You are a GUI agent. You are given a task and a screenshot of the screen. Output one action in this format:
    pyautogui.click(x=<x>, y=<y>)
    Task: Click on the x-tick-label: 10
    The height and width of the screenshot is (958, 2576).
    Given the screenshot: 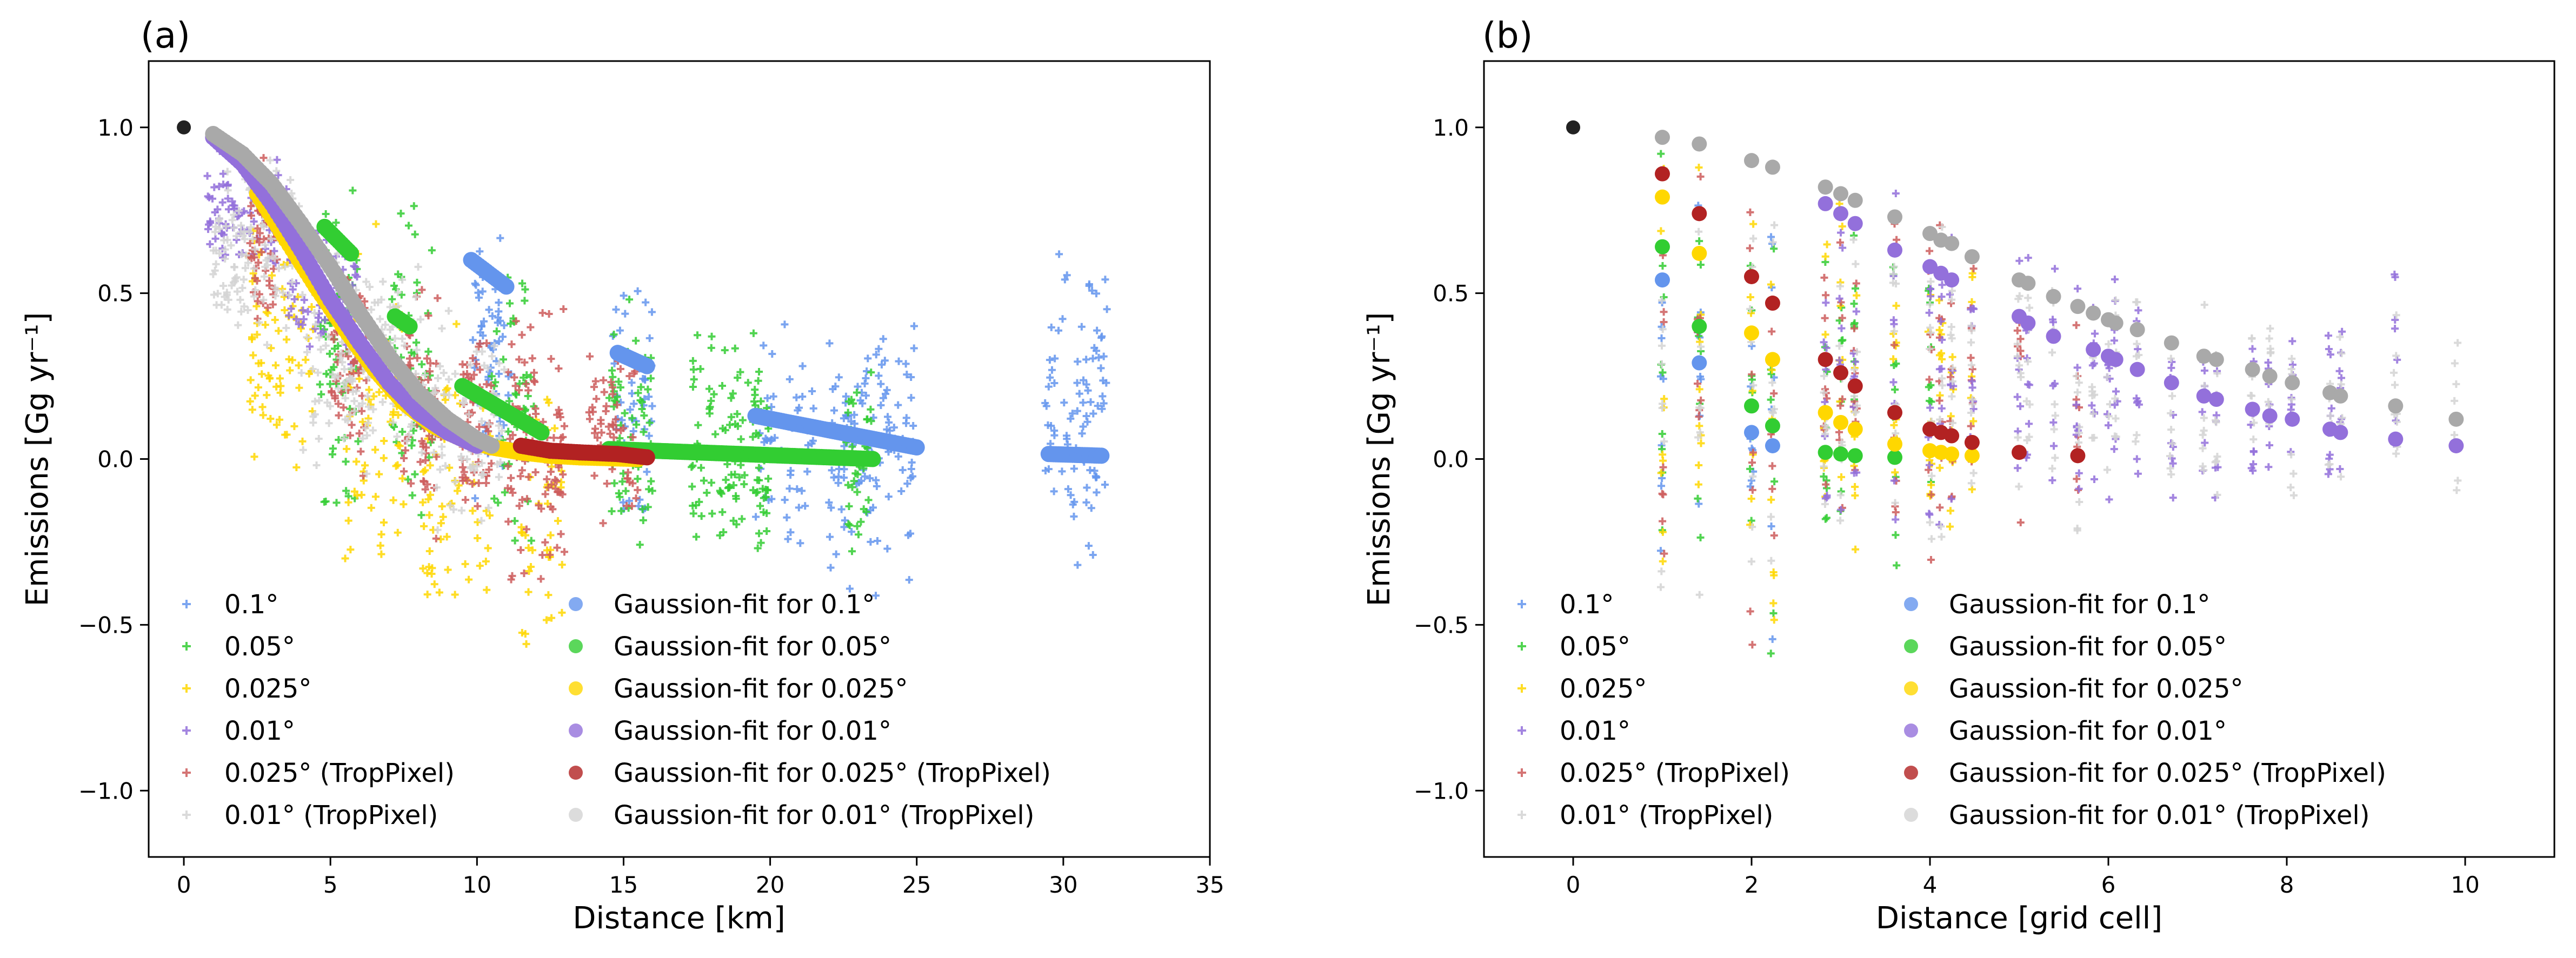 What is the action you would take?
    pyautogui.click(x=477, y=885)
    